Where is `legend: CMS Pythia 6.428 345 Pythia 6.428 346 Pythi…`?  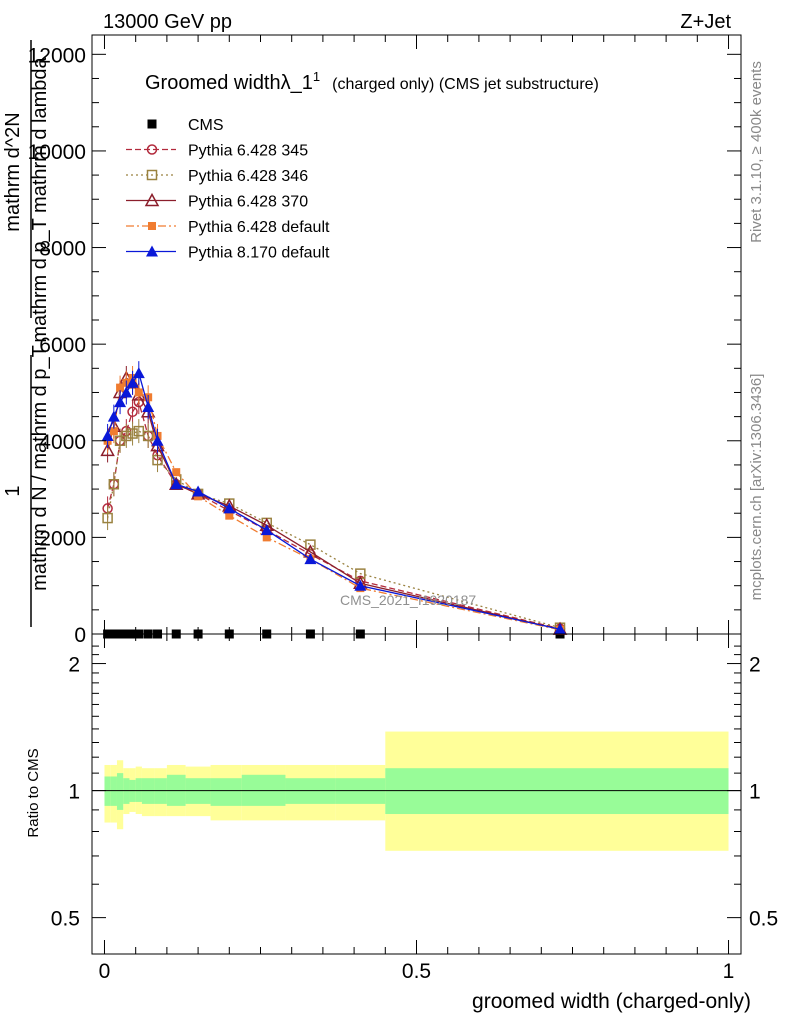 legend: CMS Pythia 6.428 345 Pythia 6.428 346 Pythi… is located at coordinates (228, 189).